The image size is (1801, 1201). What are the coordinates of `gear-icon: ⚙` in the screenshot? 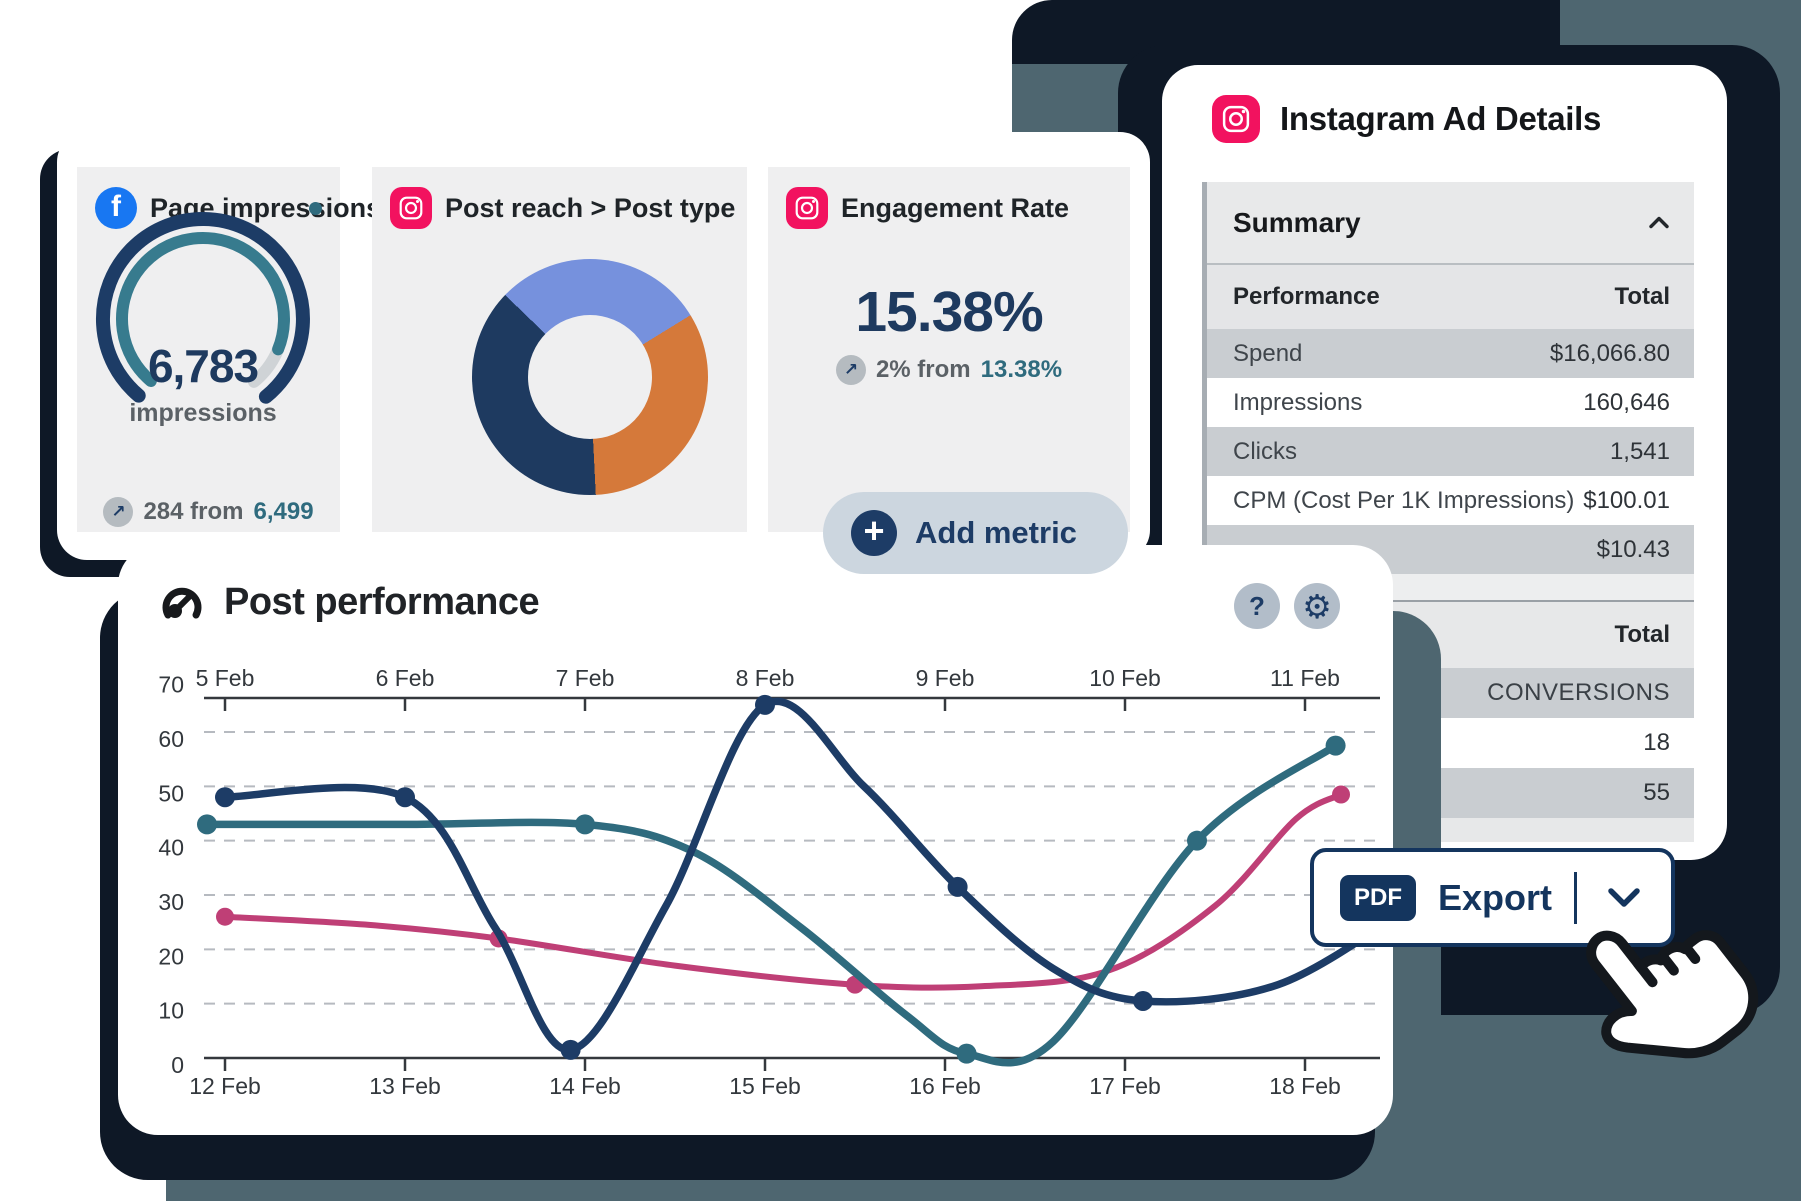 It's located at (1317, 606).